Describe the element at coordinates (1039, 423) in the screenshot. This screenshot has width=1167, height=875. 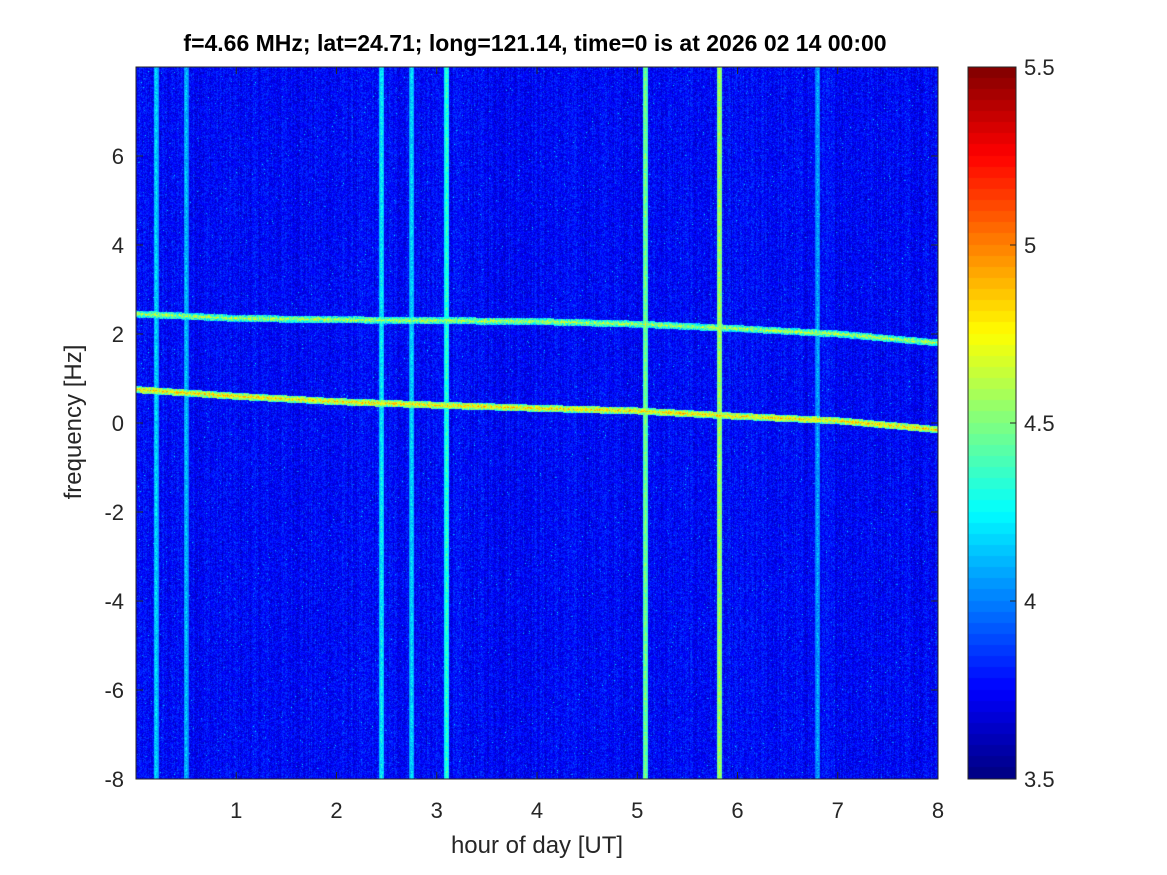
I see `colorbar-tick-label: 4.5` at that location.